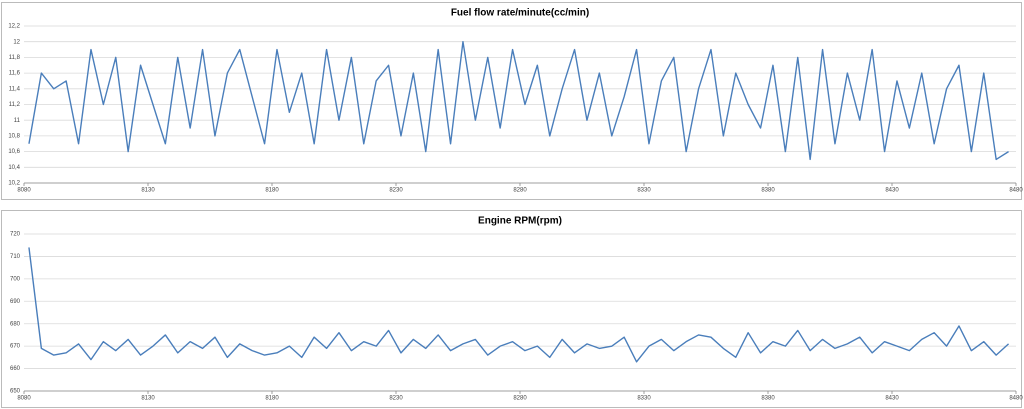 Image resolution: width=1024 pixels, height=409 pixels. What do you see at coordinates (15, 369) in the screenshot?
I see `y-tick-label: 660` at bounding box center [15, 369].